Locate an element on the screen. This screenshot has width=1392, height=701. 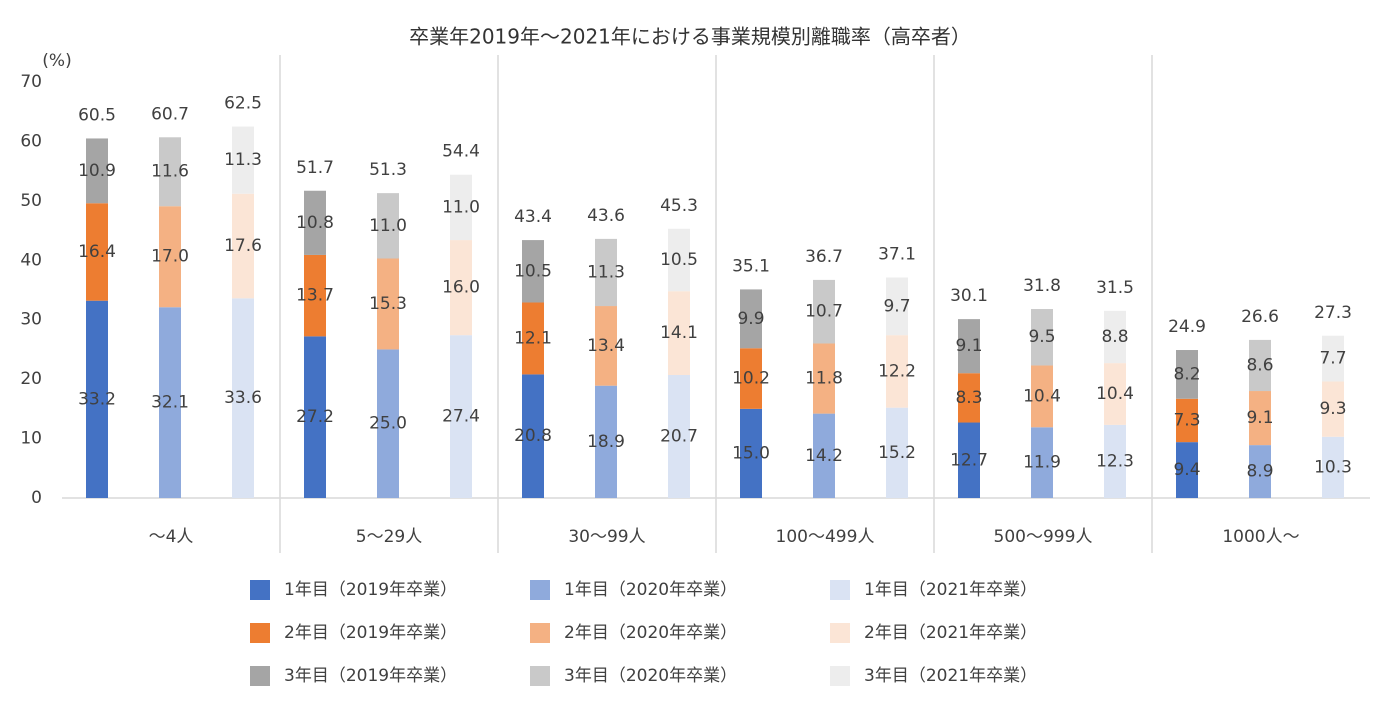
value-label: 9.9 is located at coordinates (750, 319).